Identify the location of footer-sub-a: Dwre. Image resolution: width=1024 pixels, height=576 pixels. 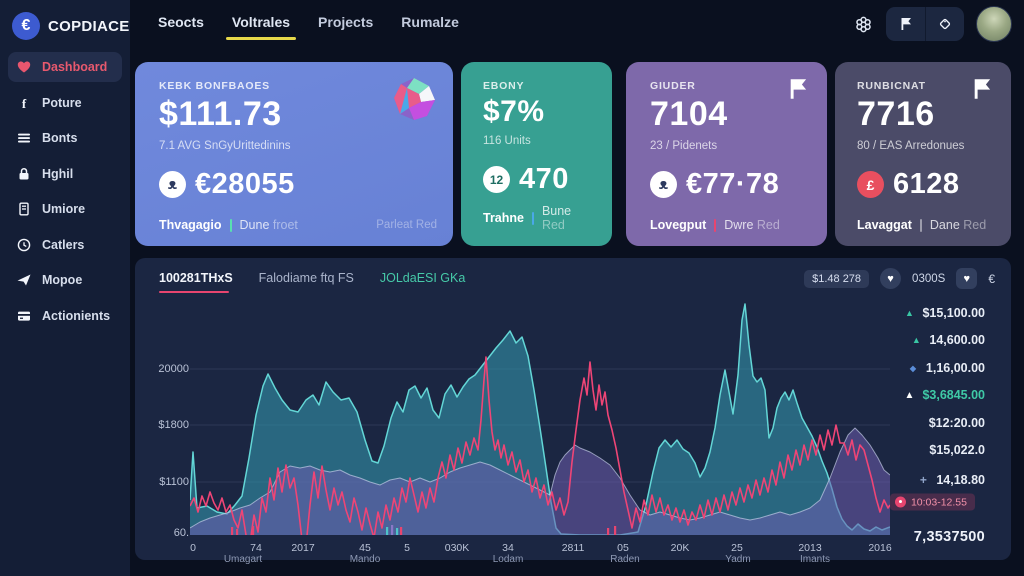
(739, 225).